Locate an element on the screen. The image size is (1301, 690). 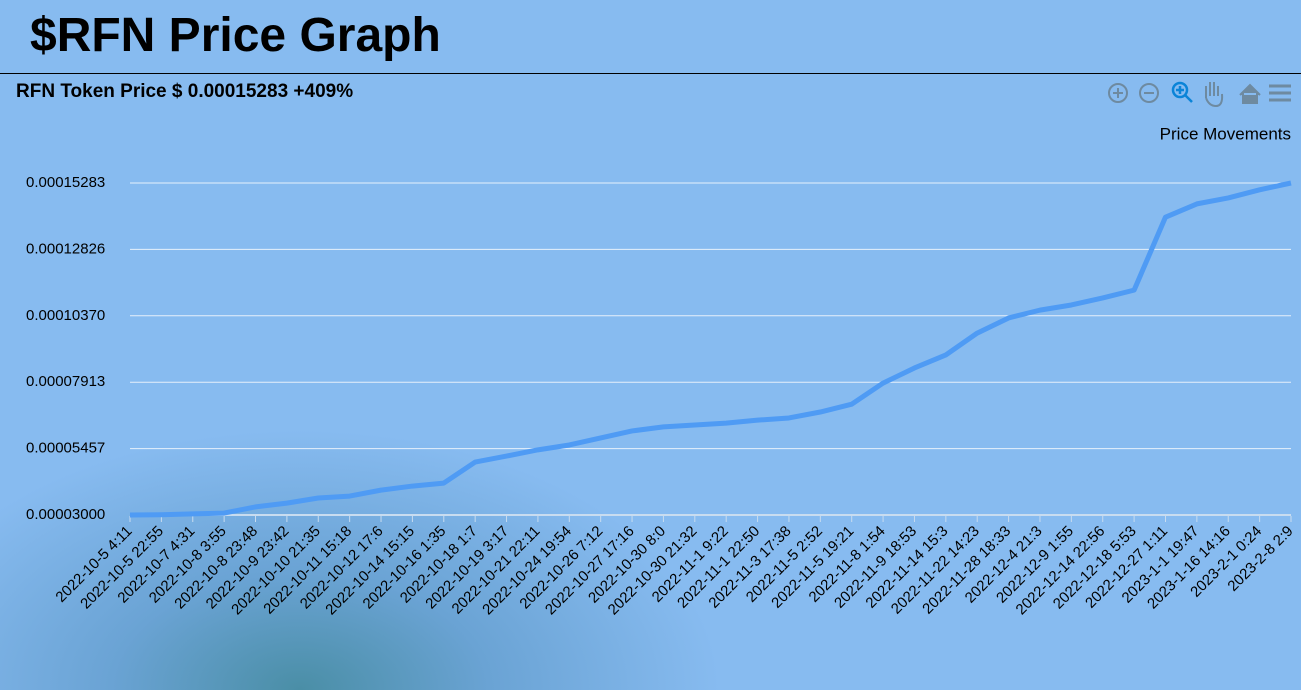
y-tick-label: 0.00012826 is located at coordinates (65, 248).